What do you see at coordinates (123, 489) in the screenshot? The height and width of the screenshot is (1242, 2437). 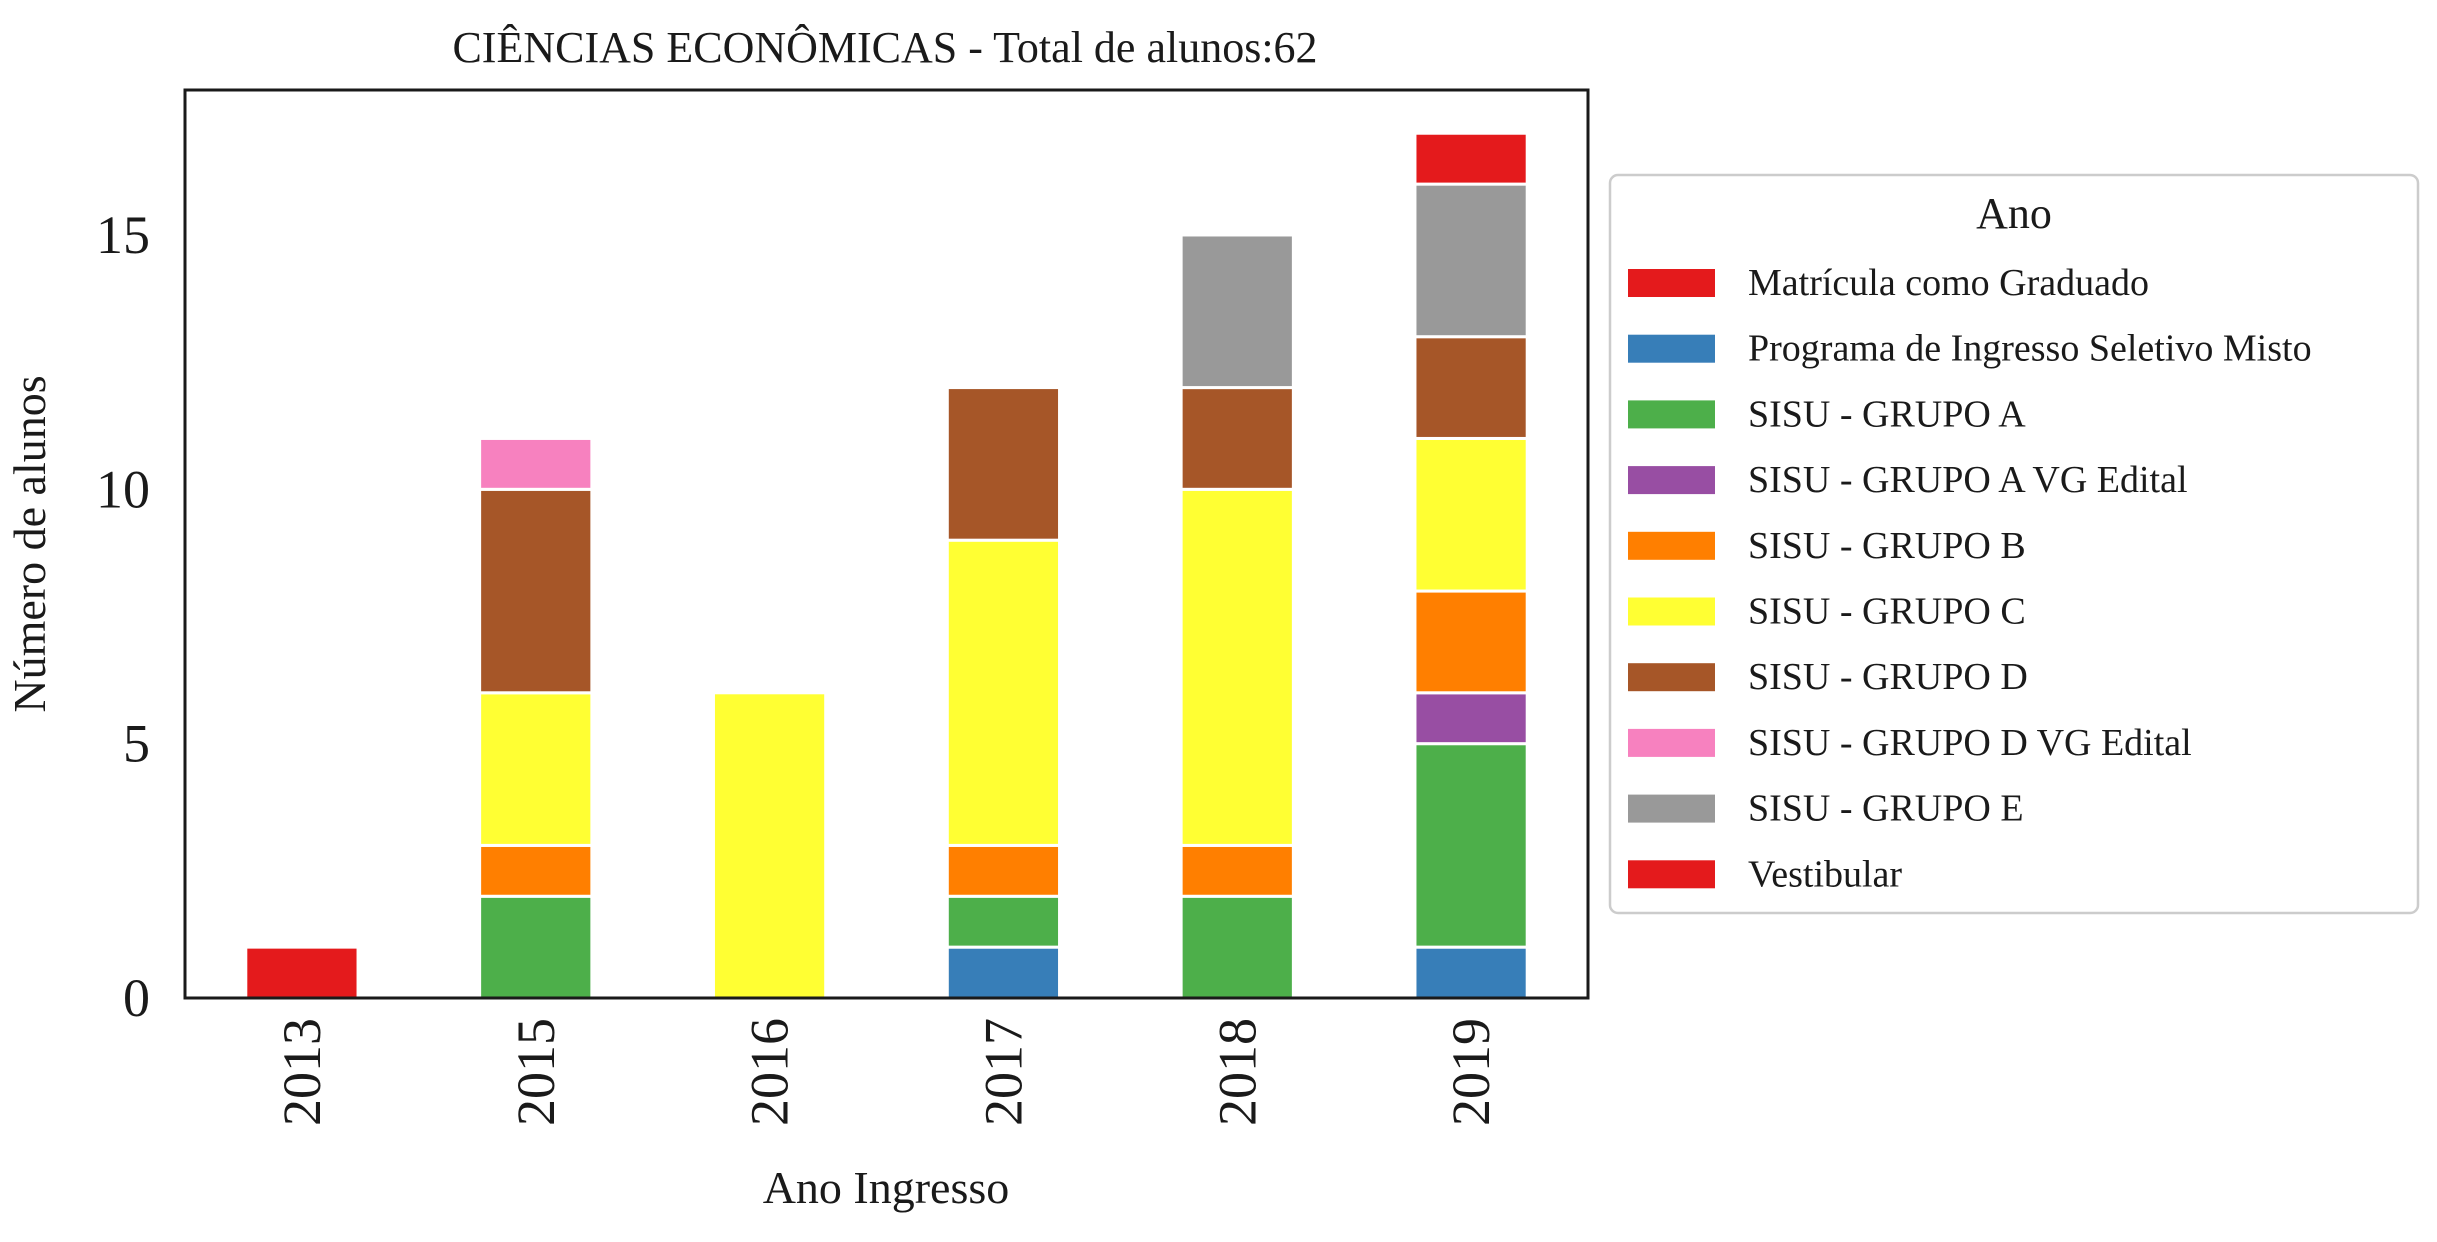 I see `y-tick-label-10: 10` at bounding box center [123, 489].